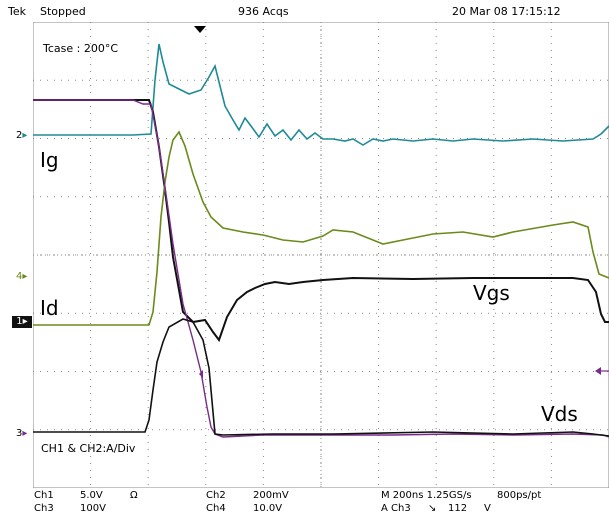 This screenshot has height=520, width=609. What do you see at coordinates (17, 11) in the screenshot?
I see `brand-label: Tek` at bounding box center [17, 11].